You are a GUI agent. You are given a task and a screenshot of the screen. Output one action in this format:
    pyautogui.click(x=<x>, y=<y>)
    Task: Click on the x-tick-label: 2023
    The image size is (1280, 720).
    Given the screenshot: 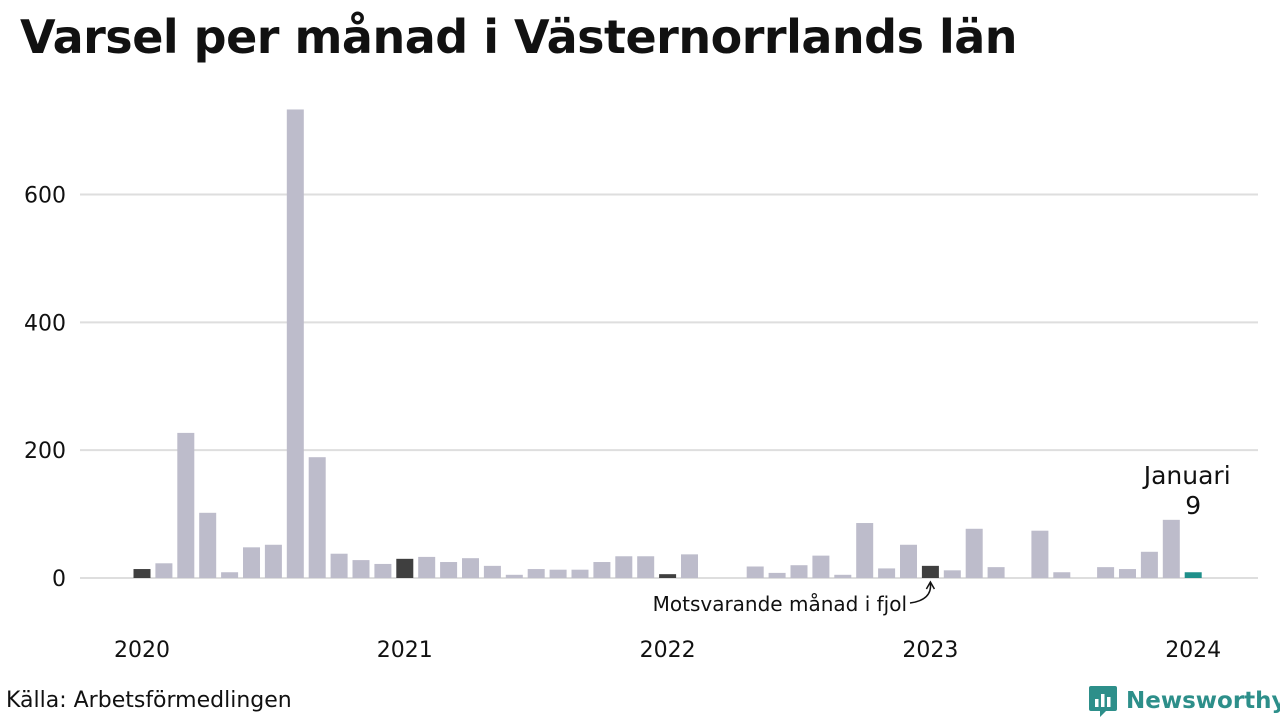 What is the action you would take?
    pyautogui.click(x=930, y=650)
    